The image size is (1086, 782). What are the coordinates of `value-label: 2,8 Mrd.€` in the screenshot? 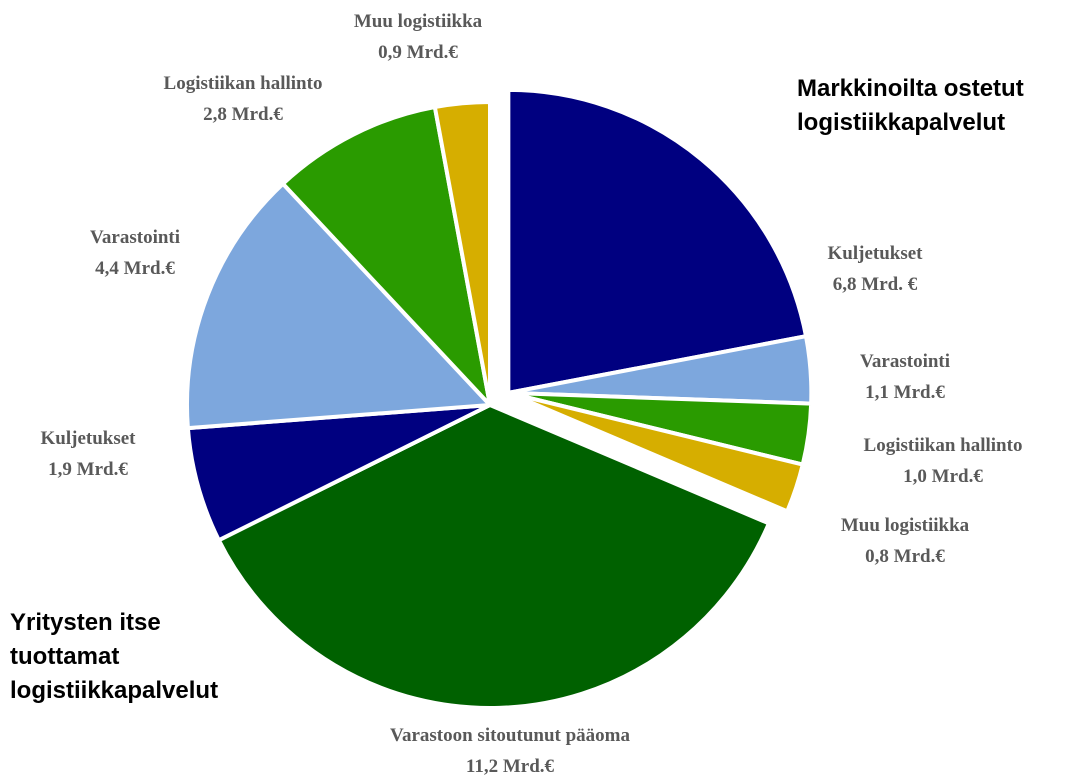 It's located at (243, 114).